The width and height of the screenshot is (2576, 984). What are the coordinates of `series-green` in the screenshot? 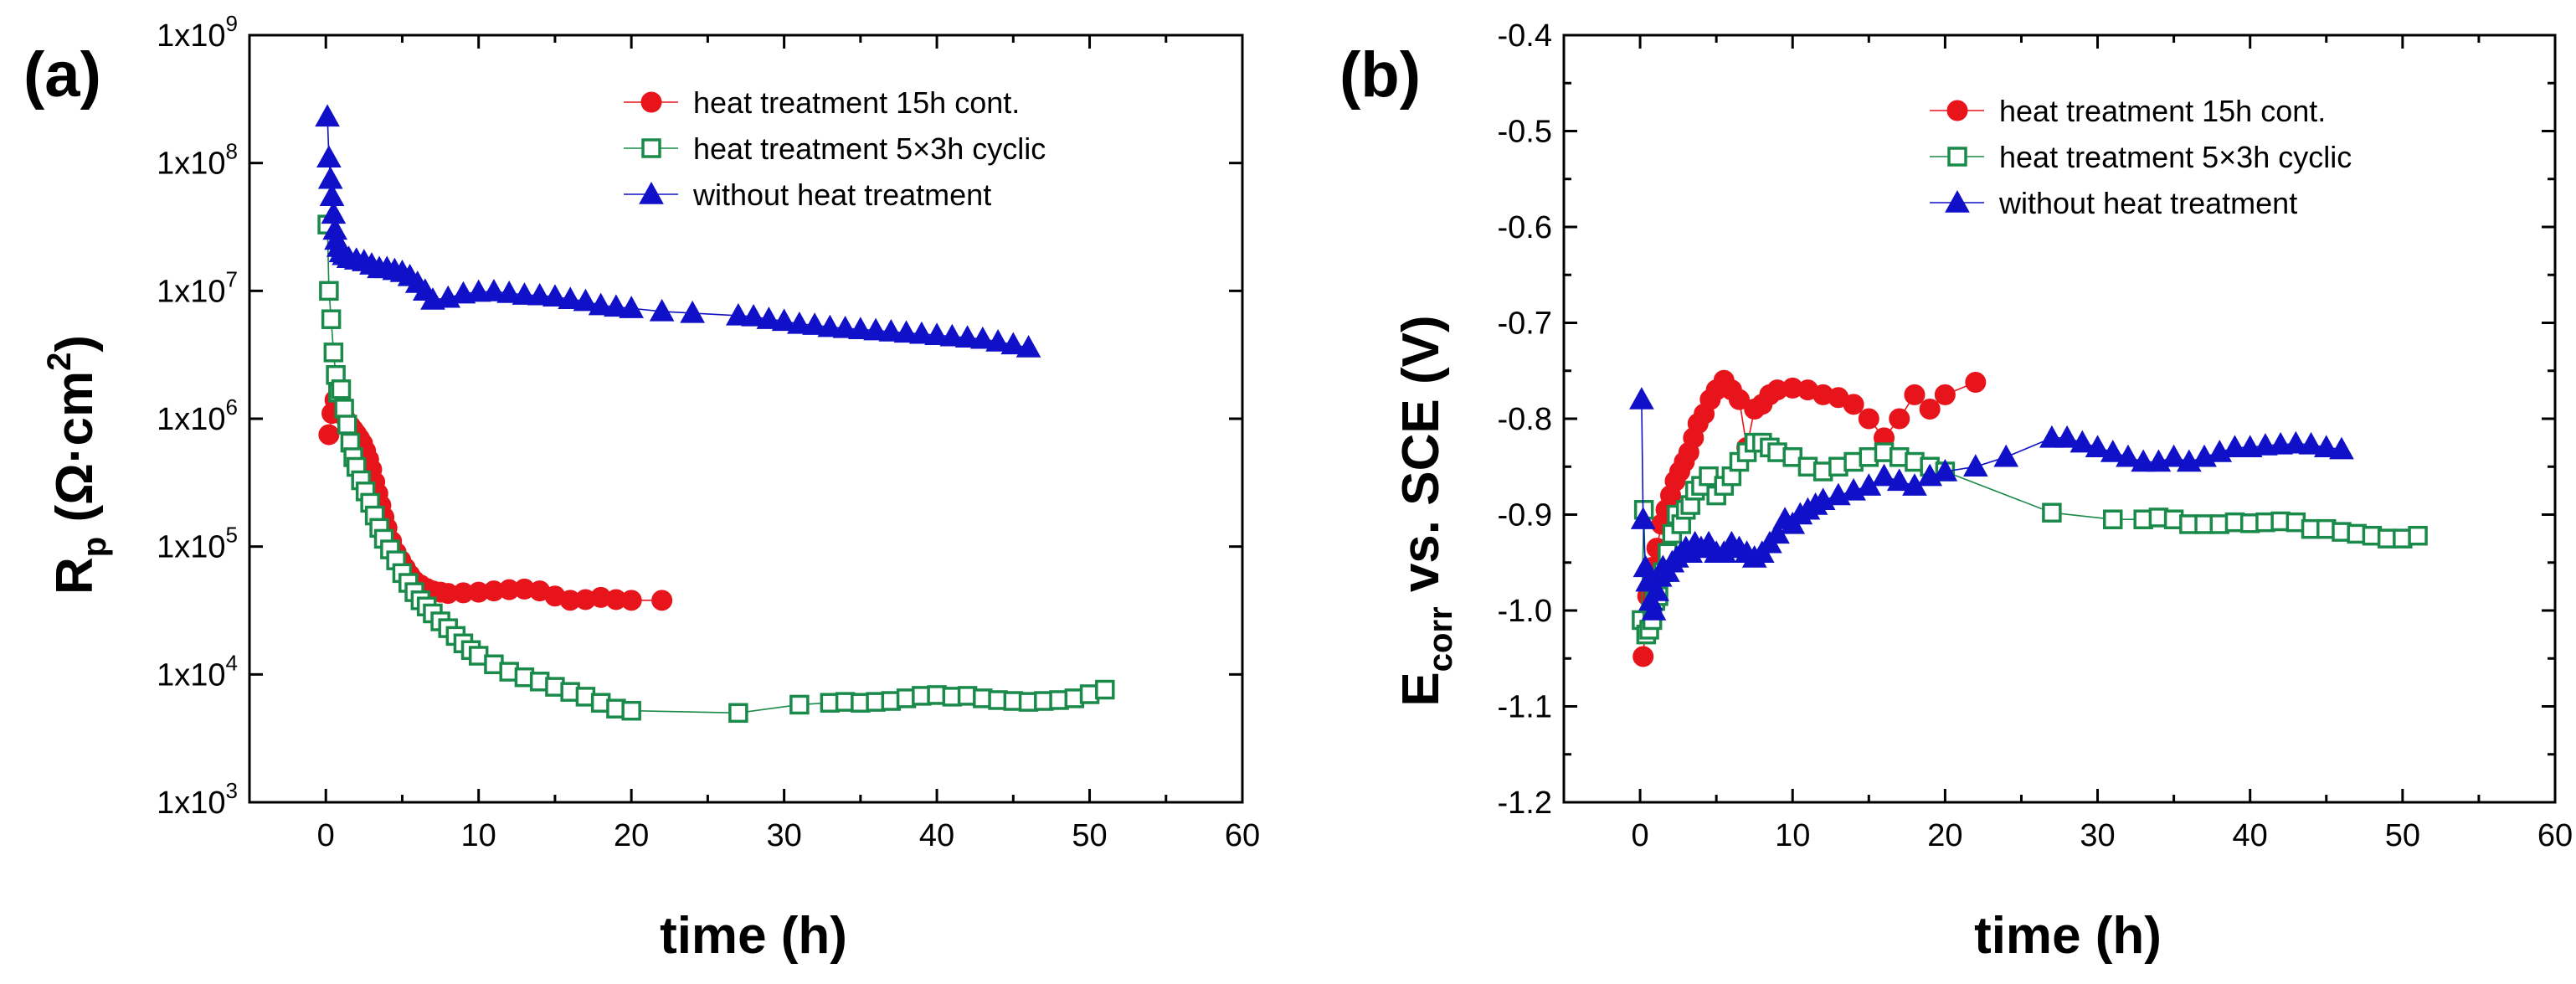 It's located at (2030, 539).